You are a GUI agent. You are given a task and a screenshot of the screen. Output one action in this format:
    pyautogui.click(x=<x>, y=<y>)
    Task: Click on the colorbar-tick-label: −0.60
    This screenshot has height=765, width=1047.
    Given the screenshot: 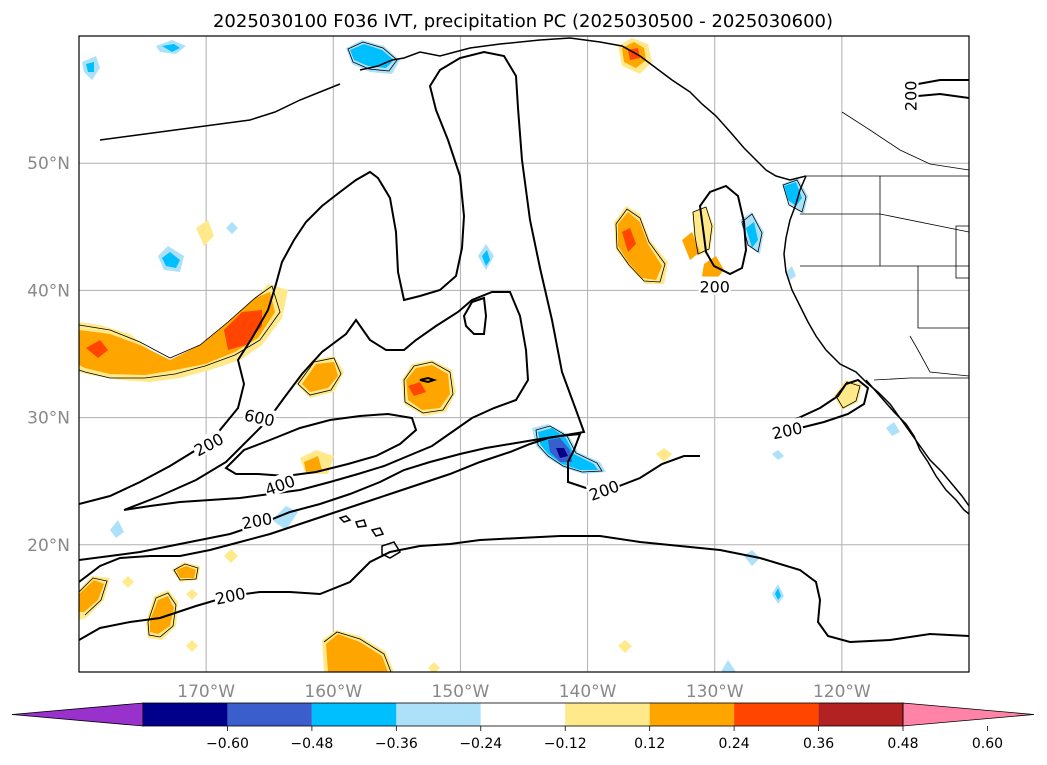 What is the action you would take?
    pyautogui.click(x=227, y=744)
    